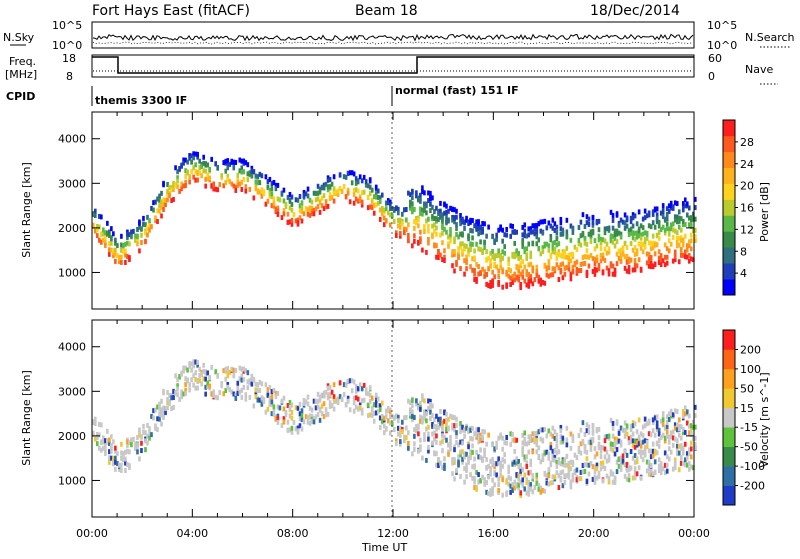 The height and width of the screenshot is (559, 800). I want to click on velocity-colorbar-frame, so click(729, 417).